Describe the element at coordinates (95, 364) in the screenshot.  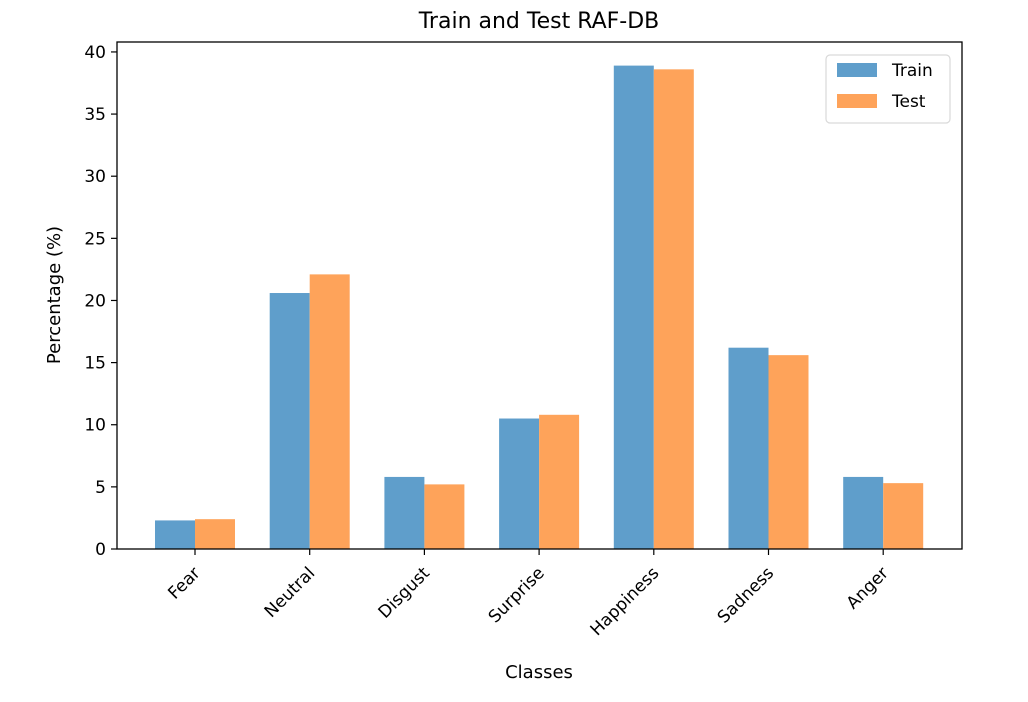
I see `y-tick-label: 15` at that location.